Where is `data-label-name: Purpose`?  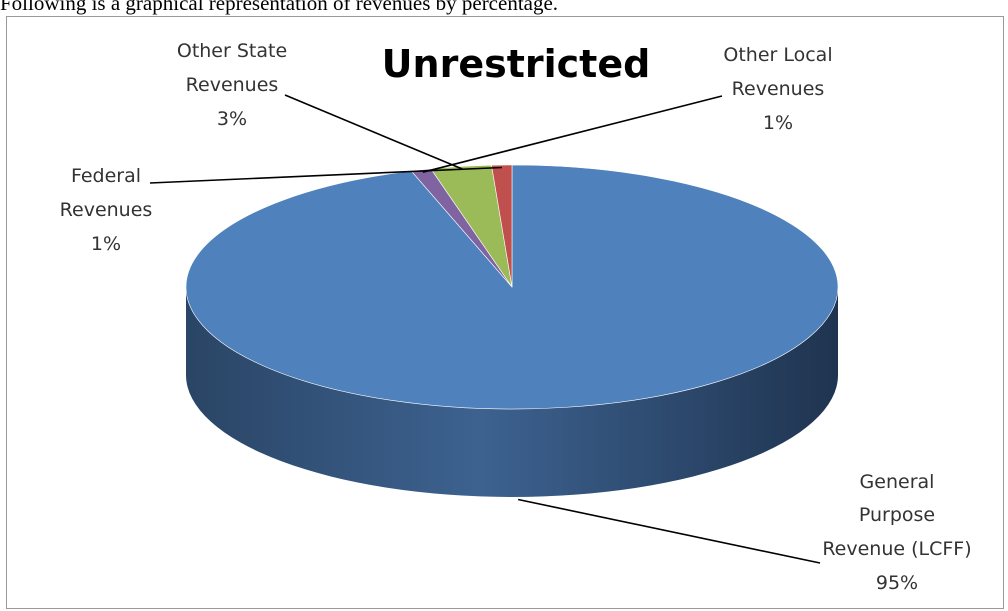 data-label-name: Purpose is located at coordinates (897, 515).